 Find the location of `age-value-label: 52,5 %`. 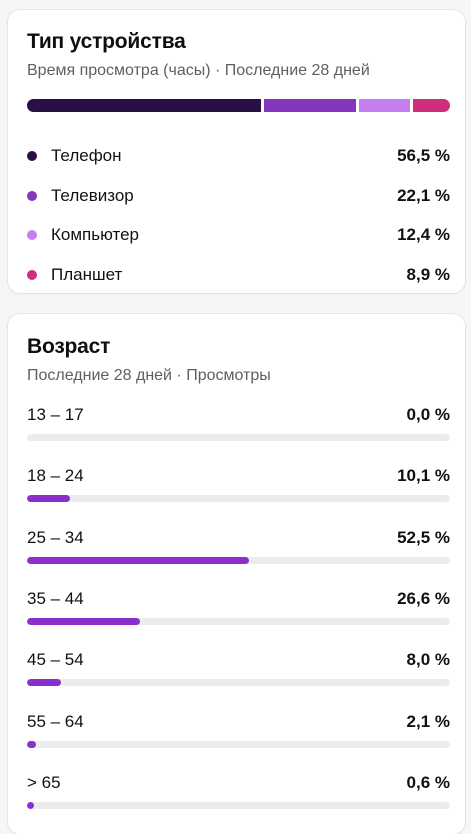

age-value-label: 52,5 % is located at coordinates (423, 537).